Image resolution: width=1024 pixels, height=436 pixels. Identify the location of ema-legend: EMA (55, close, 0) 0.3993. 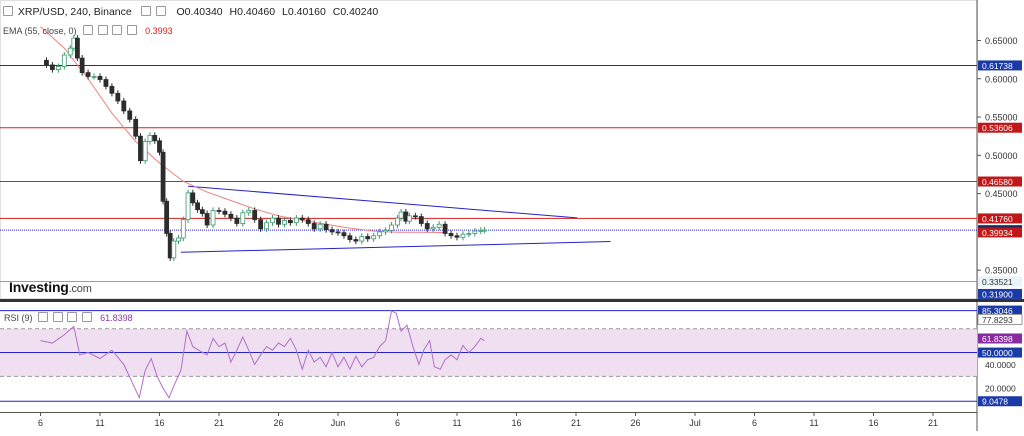
(88, 30).